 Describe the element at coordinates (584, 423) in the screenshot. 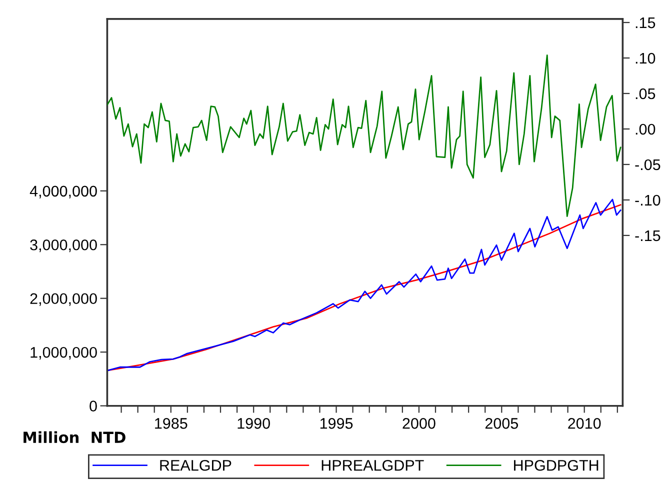

I see `x-tick-label: 2010` at that location.